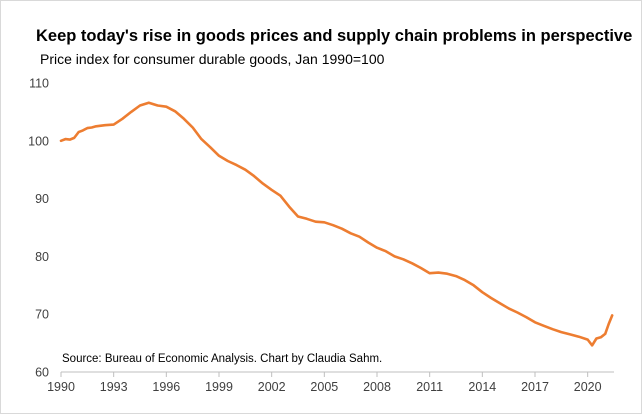  Describe the element at coordinates (377, 387) in the screenshot. I see `x-tick-label: 2008` at that location.